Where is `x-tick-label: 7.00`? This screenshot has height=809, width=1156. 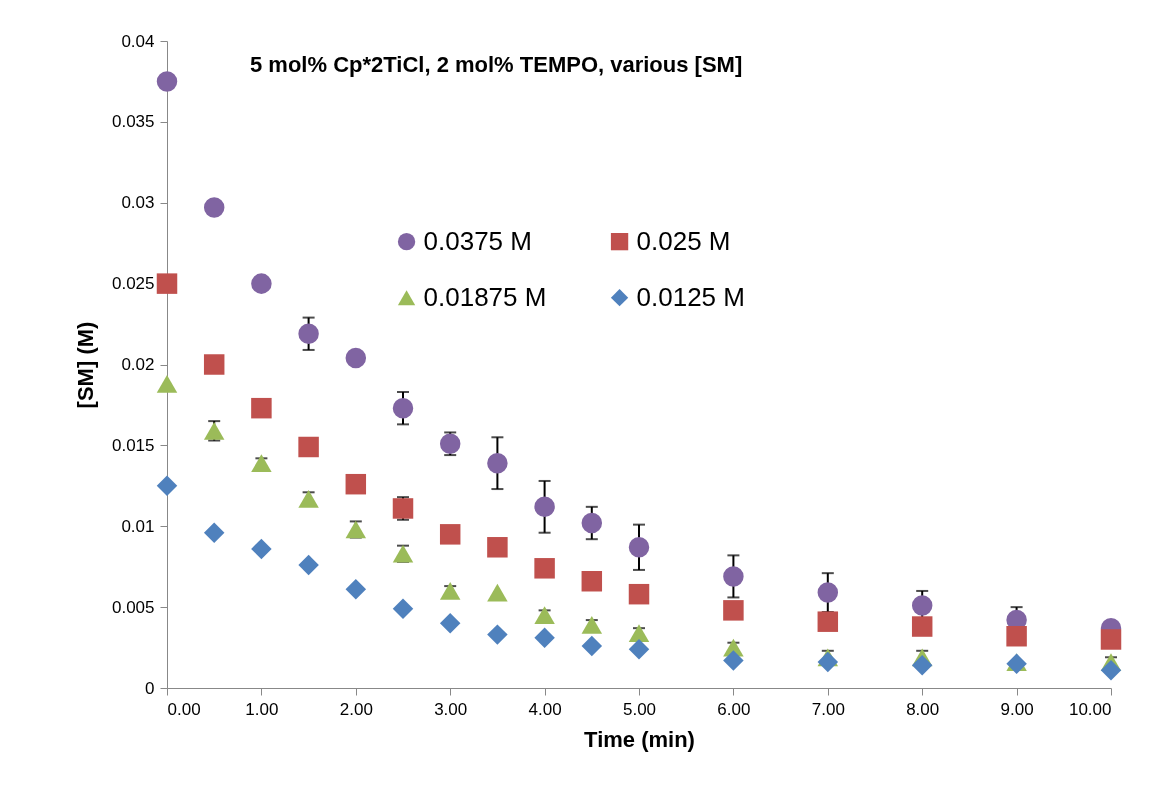
x-tick-label: 7.00 is located at coordinates (828, 709).